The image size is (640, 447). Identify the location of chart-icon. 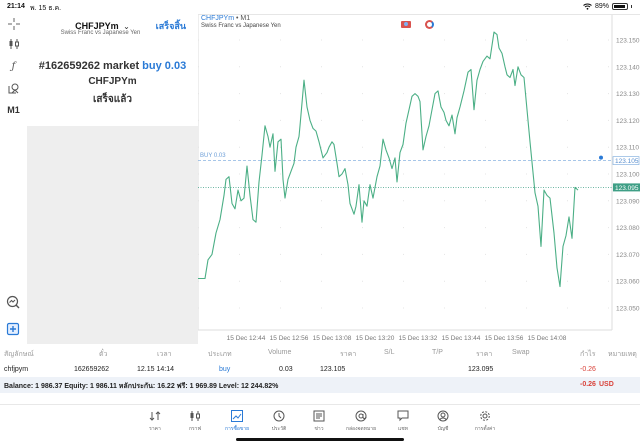
(195, 416).